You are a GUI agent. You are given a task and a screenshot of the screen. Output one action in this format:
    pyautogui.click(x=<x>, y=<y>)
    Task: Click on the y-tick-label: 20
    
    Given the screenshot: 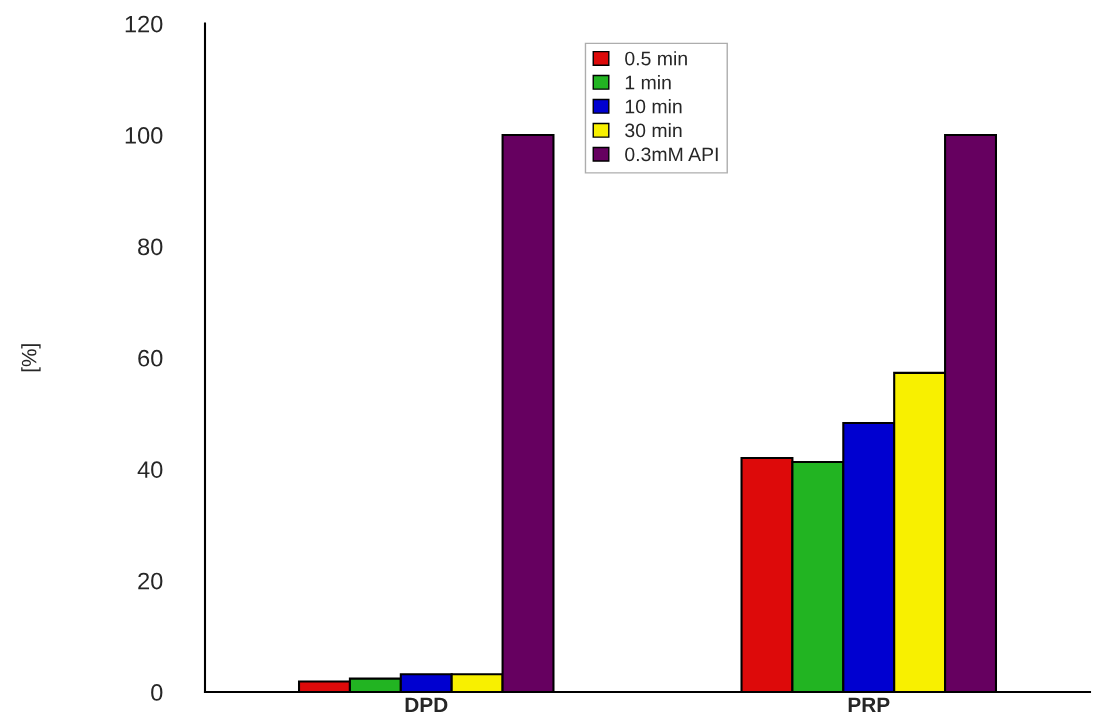 What is the action you would take?
    pyautogui.click(x=150, y=581)
    